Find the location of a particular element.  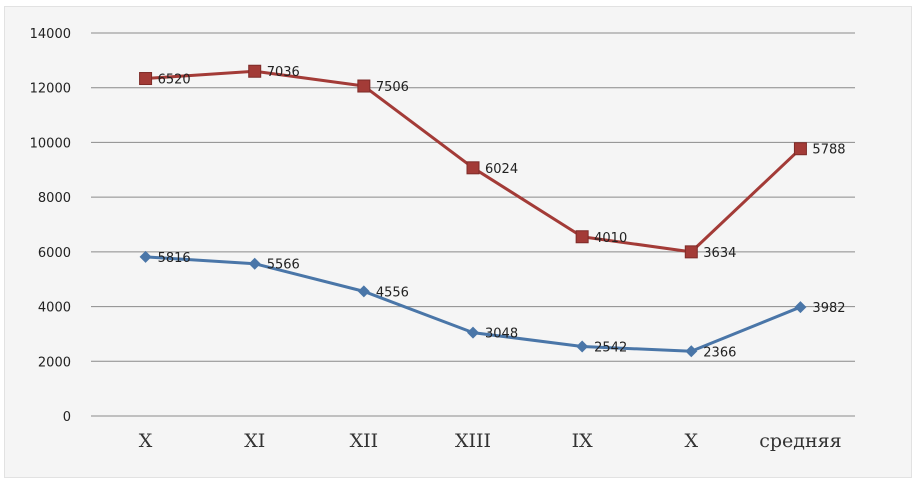

data-label: 6520 is located at coordinates (174, 80).